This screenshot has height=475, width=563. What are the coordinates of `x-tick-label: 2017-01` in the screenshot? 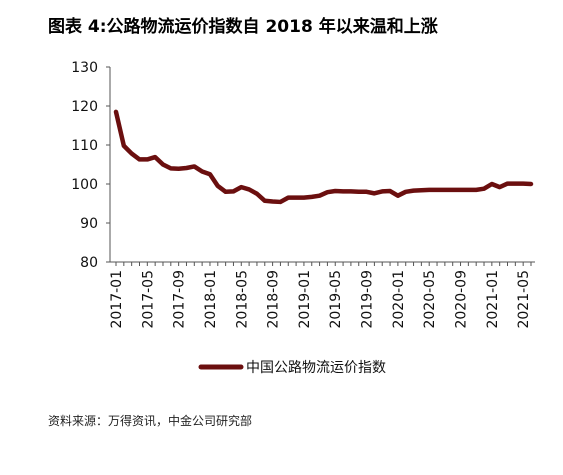 It's located at (117, 299).